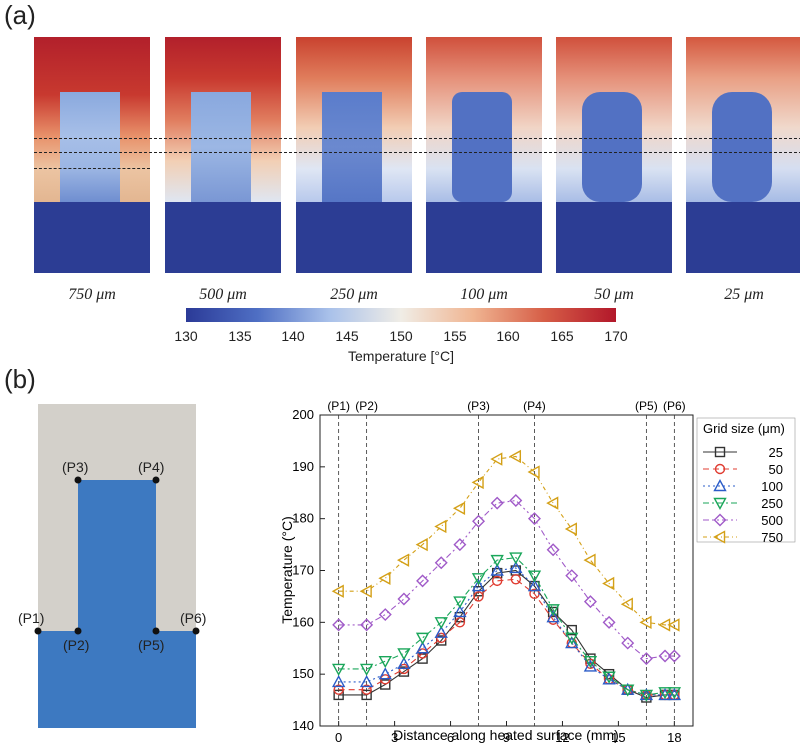 The height and width of the screenshot is (744, 800). I want to click on x-axis-label: Distance along heated surface (mm), so click(506, 735).